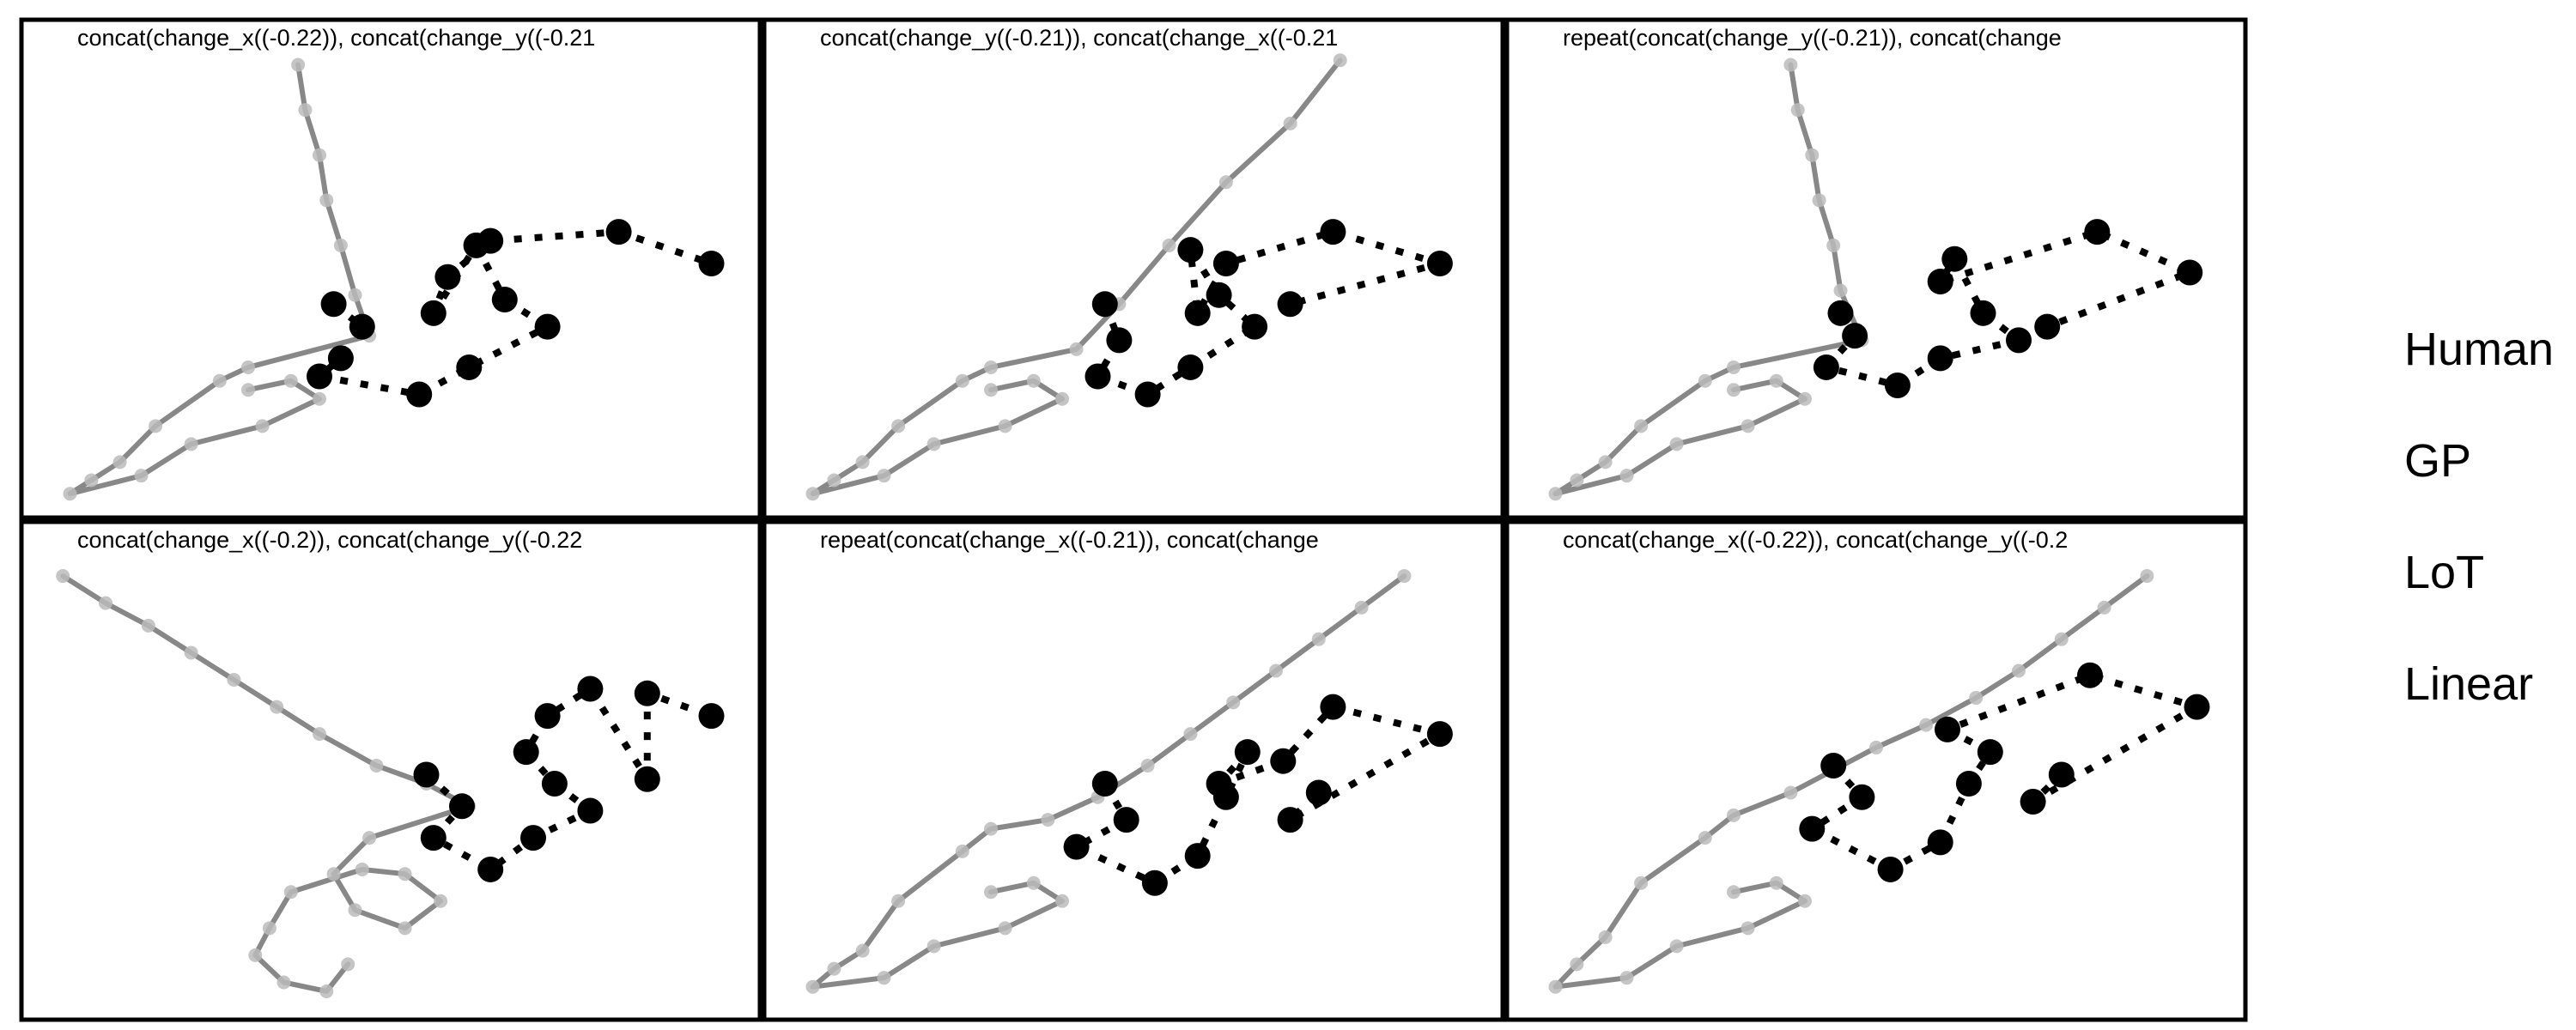 The height and width of the screenshot is (1030, 2576). What do you see at coordinates (2479, 517) in the screenshot?
I see `legend: Human GP LoT Linear` at bounding box center [2479, 517].